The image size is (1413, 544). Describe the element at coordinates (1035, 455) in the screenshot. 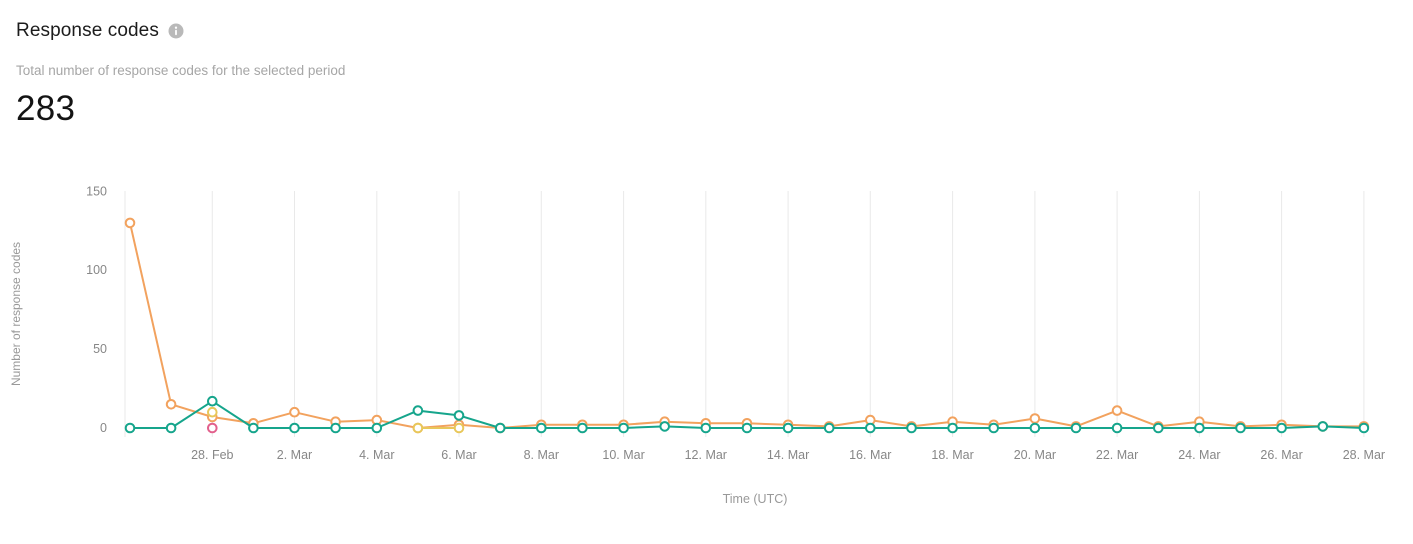

I see `x-tick-label: 20. Mar` at that location.